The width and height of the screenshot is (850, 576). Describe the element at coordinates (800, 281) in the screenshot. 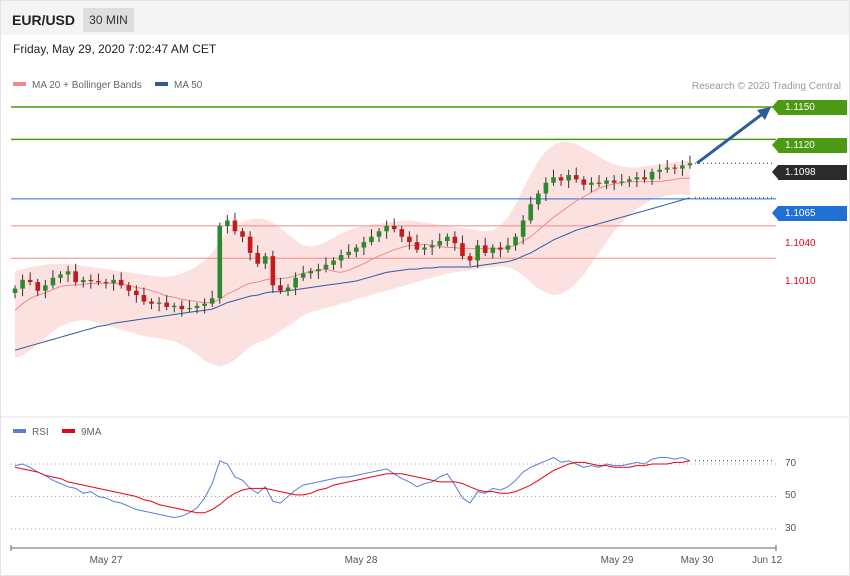

I see `level-label-1010: 1.1010` at that location.